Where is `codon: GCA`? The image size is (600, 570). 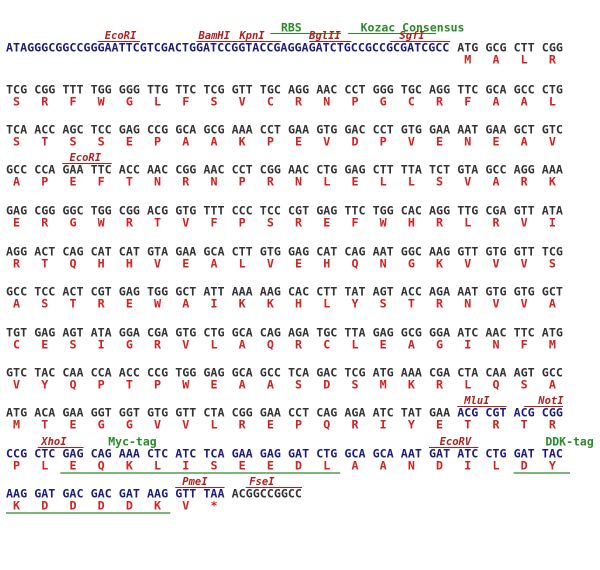 codon: GCA is located at coordinates (213, 252).